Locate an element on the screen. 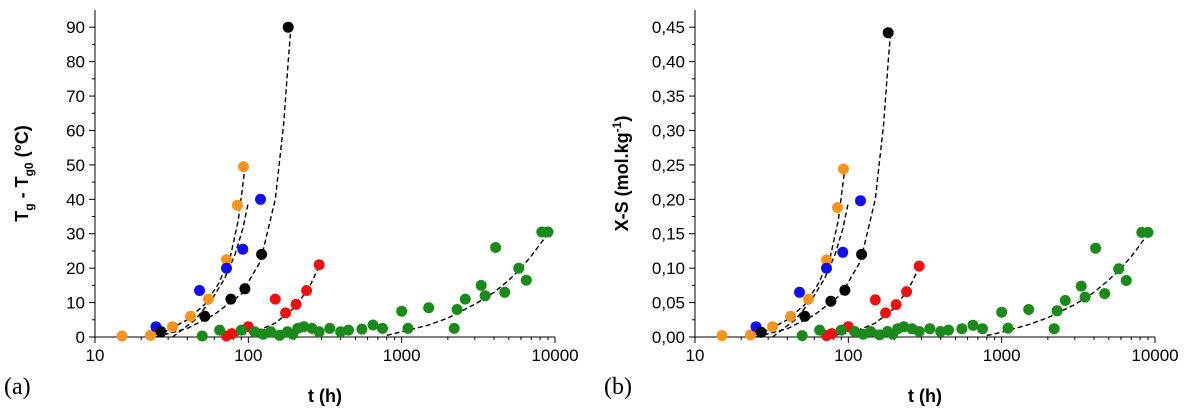 The image size is (1200, 413). y-tick-label: 80 is located at coordinates (75, 62).